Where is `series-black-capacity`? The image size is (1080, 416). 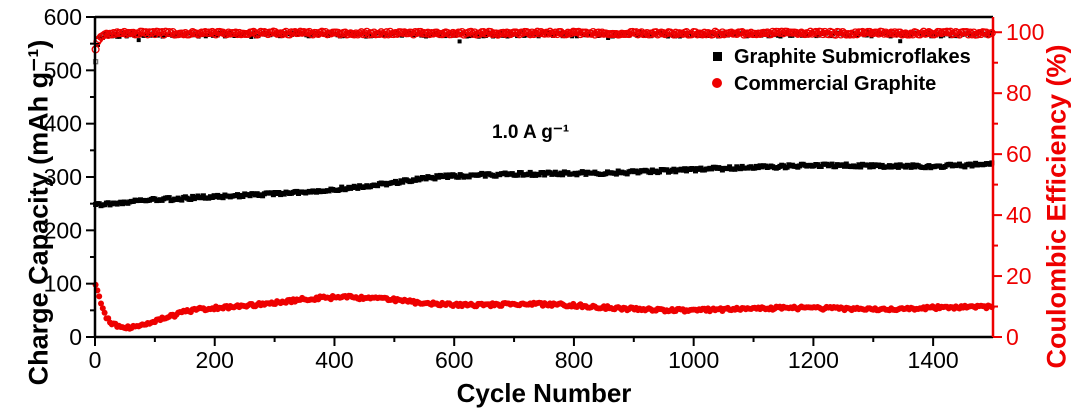
series-black-capacity is located at coordinates (544, 184).